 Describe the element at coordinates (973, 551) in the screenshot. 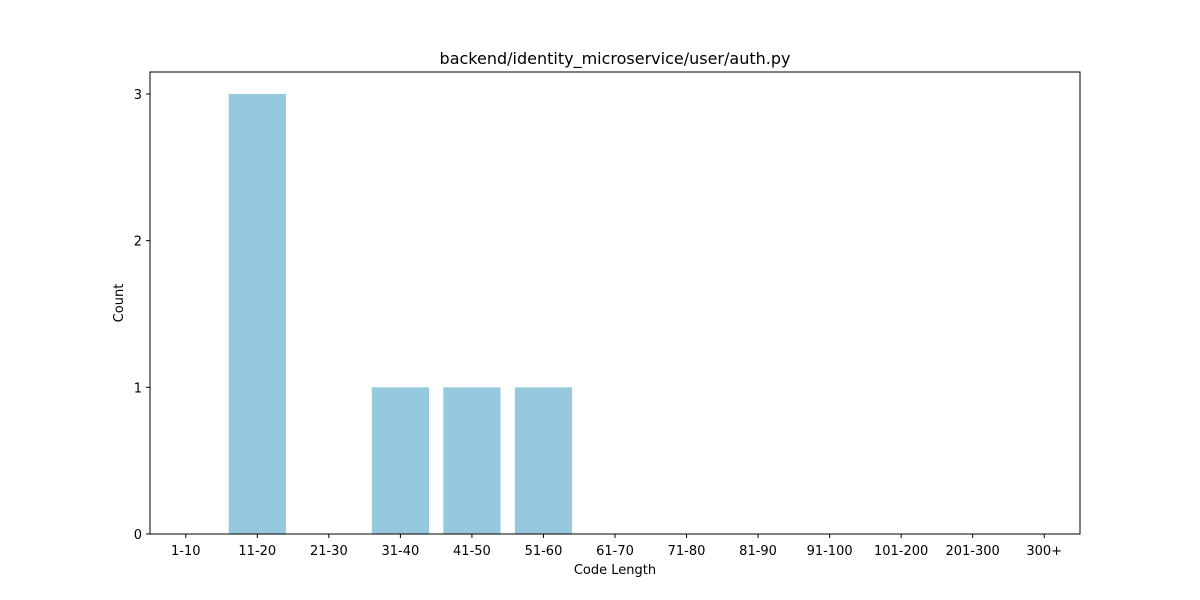

I see `x-tick-label: 201-300` at that location.